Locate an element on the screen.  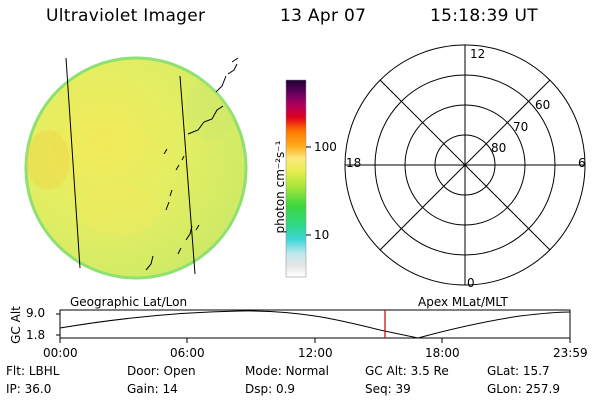
colorbar-tick-100: 100 is located at coordinates (325, 147).